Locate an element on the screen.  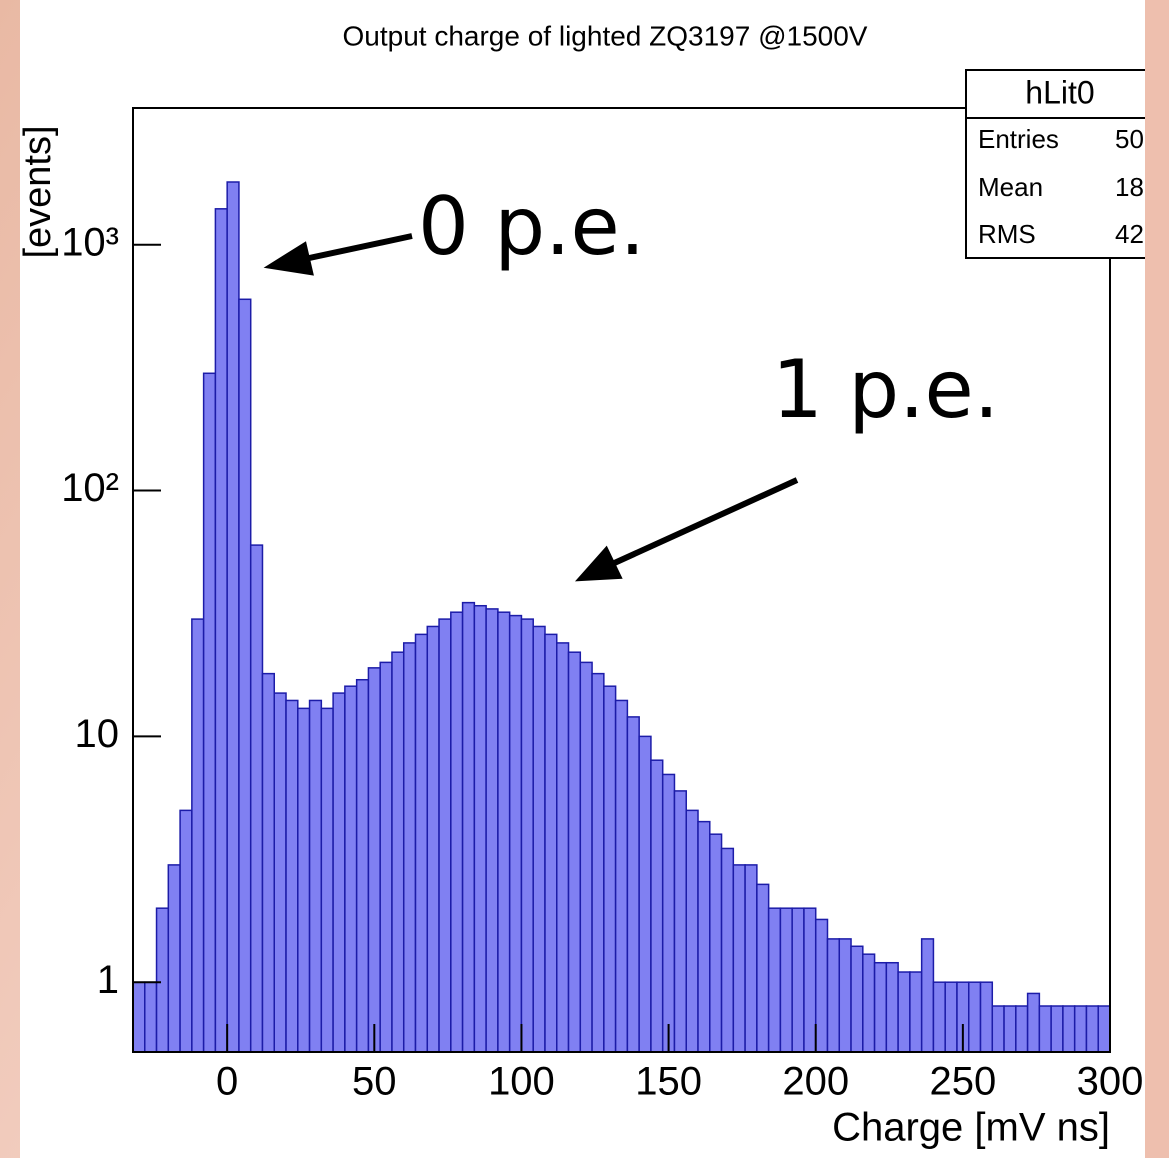
annotation: 1 p.e. is located at coordinates (885, 389).